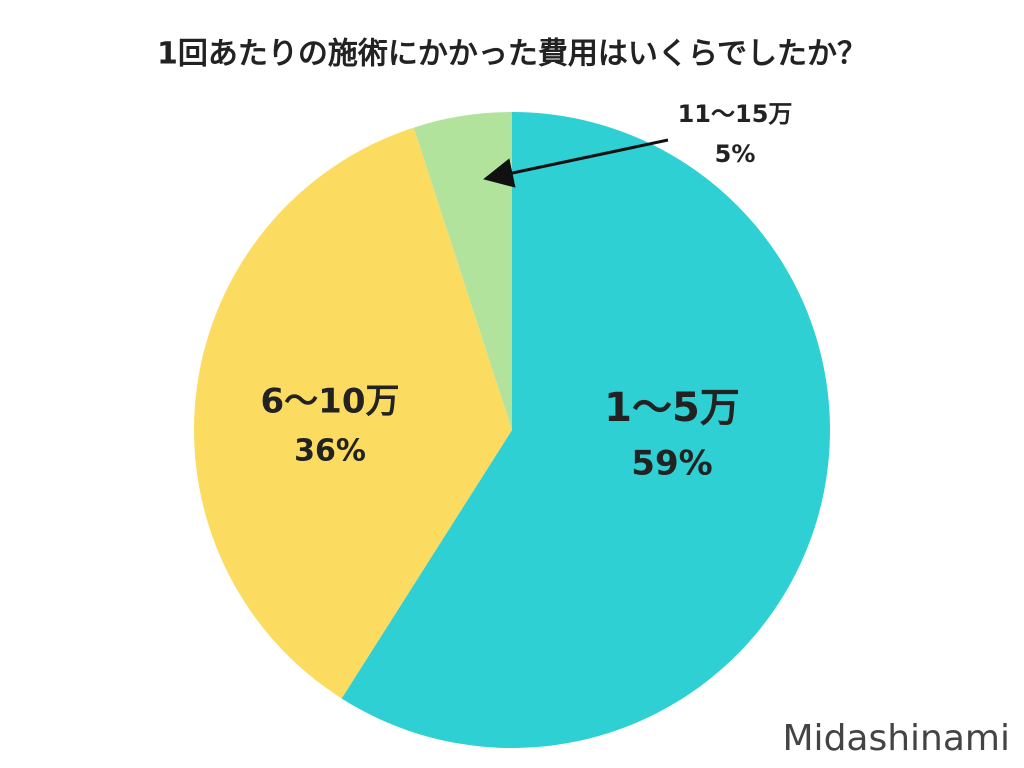 The image size is (1024, 768). Describe the element at coordinates (330, 451) in the screenshot. I see `slice-value-label: 36%` at that location.